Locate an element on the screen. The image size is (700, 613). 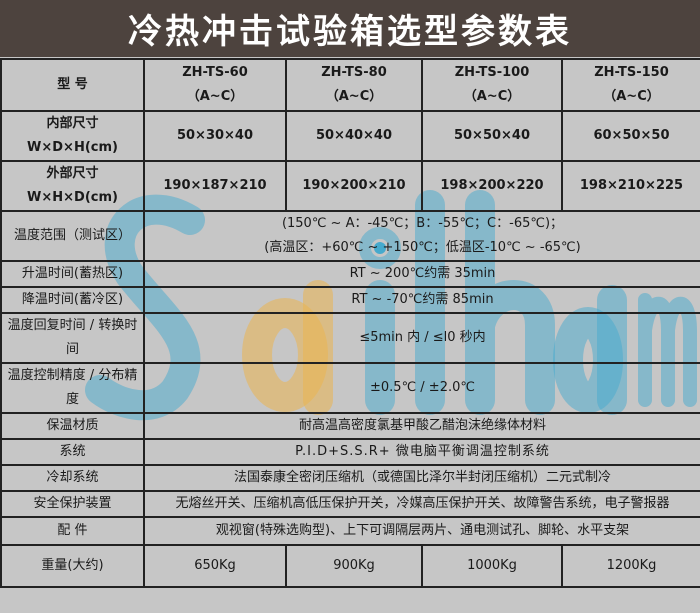
weight-label: 重量(大约) is located at coordinates (72, 566).